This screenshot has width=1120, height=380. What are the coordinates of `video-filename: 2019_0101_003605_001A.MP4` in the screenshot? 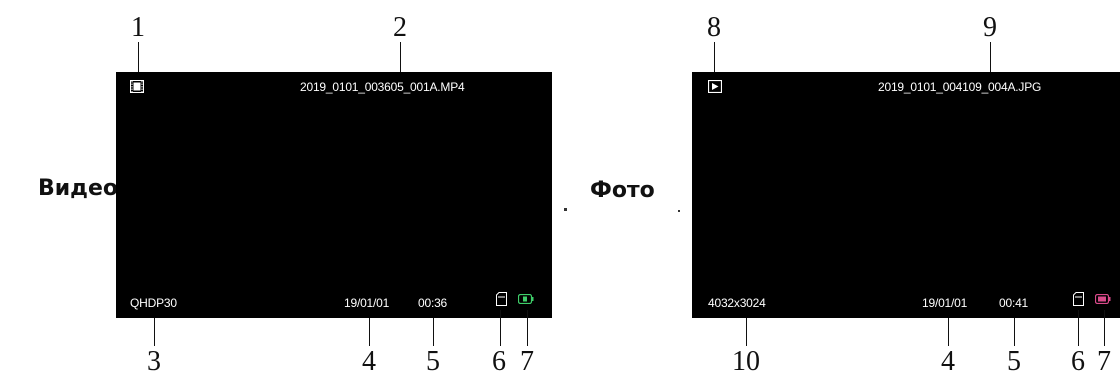 It's located at (382, 87).